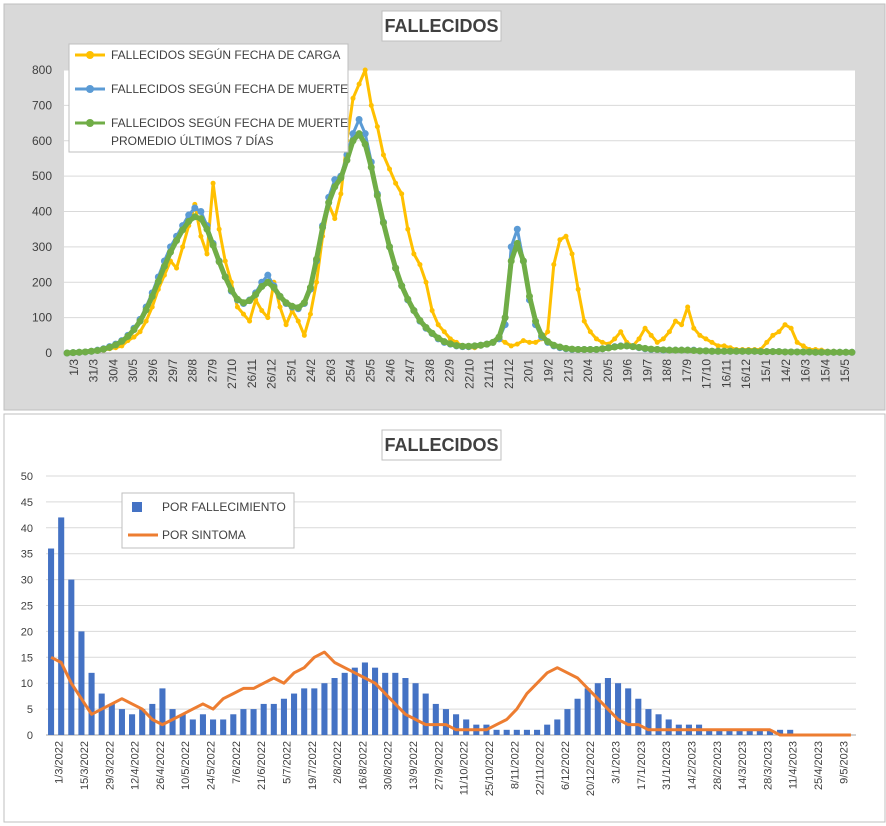  Describe the element at coordinates (42, 176) in the screenshot. I see `y-tick-label: 500` at that location.